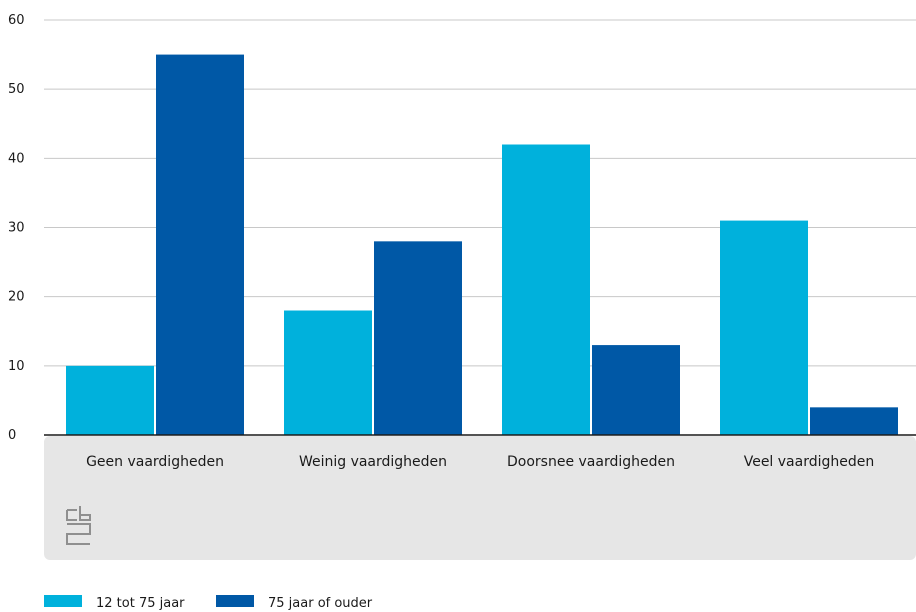 The width and height of the screenshot is (916, 612). I want to click on cbs-logo-icon, so click(78, 525).